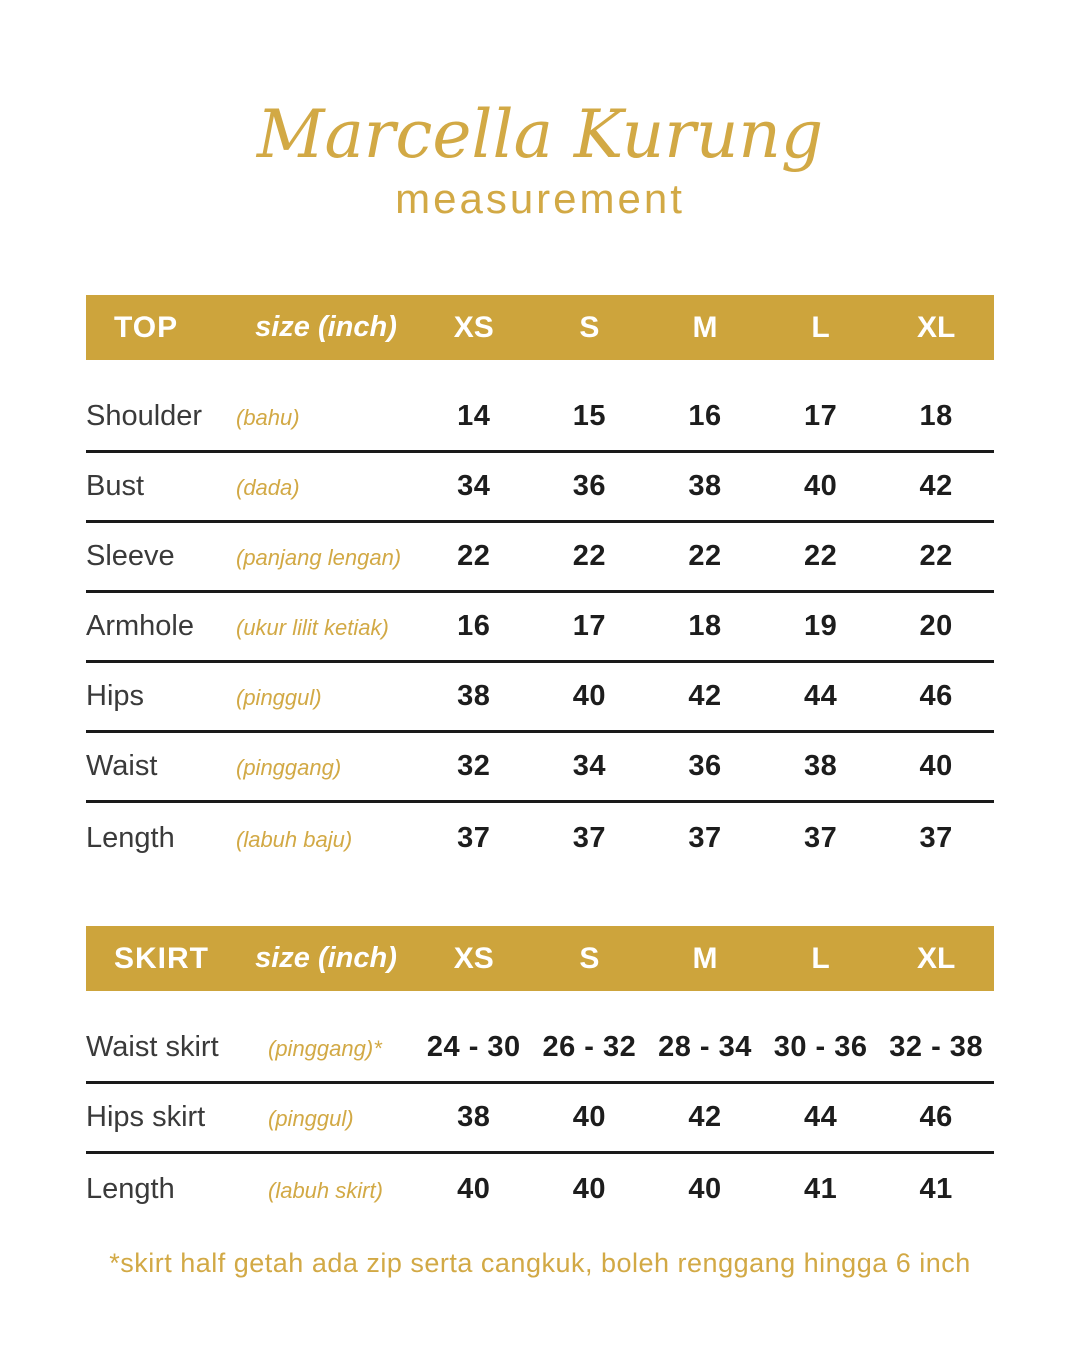 This screenshot has height=1350, width=1080. What do you see at coordinates (474, 766) in the screenshot?
I see `measurement-value: 32` at bounding box center [474, 766].